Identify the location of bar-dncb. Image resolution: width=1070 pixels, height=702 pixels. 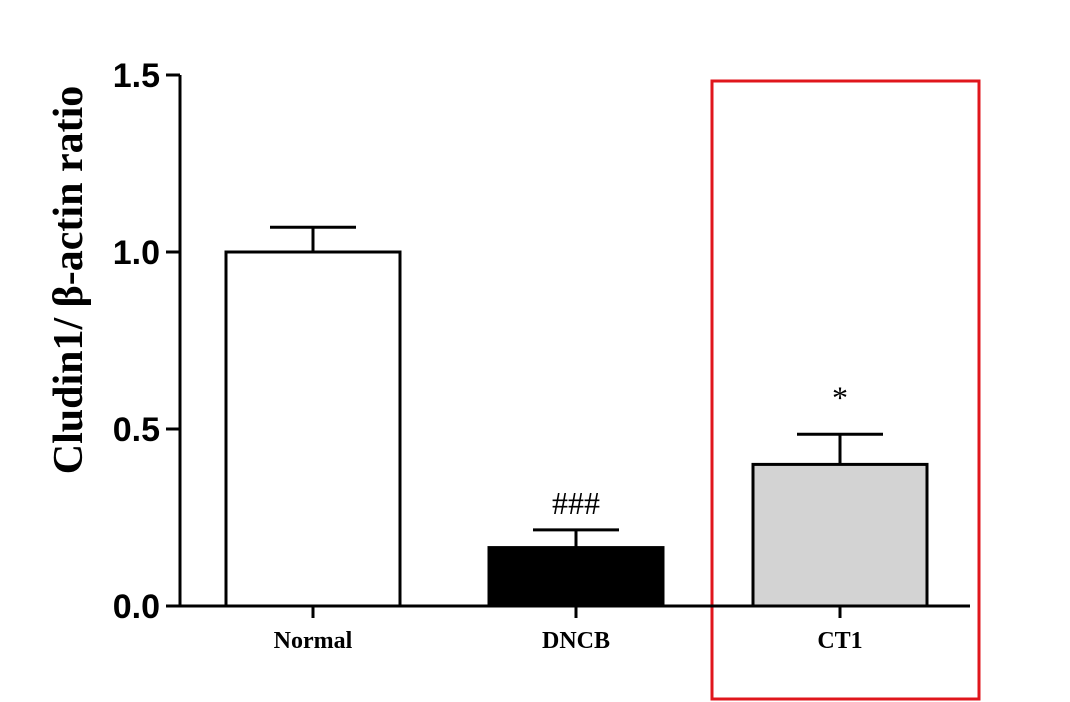
(576, 577).